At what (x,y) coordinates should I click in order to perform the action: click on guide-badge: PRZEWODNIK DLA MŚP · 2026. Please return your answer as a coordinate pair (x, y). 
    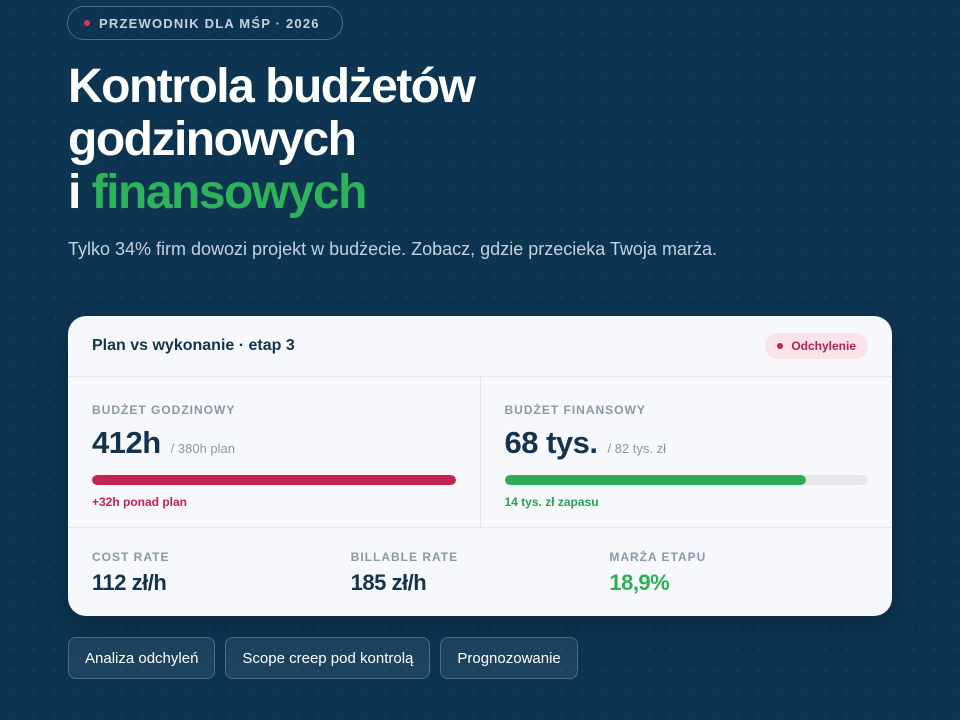
    Looking at the image, I should click on (205, 23).